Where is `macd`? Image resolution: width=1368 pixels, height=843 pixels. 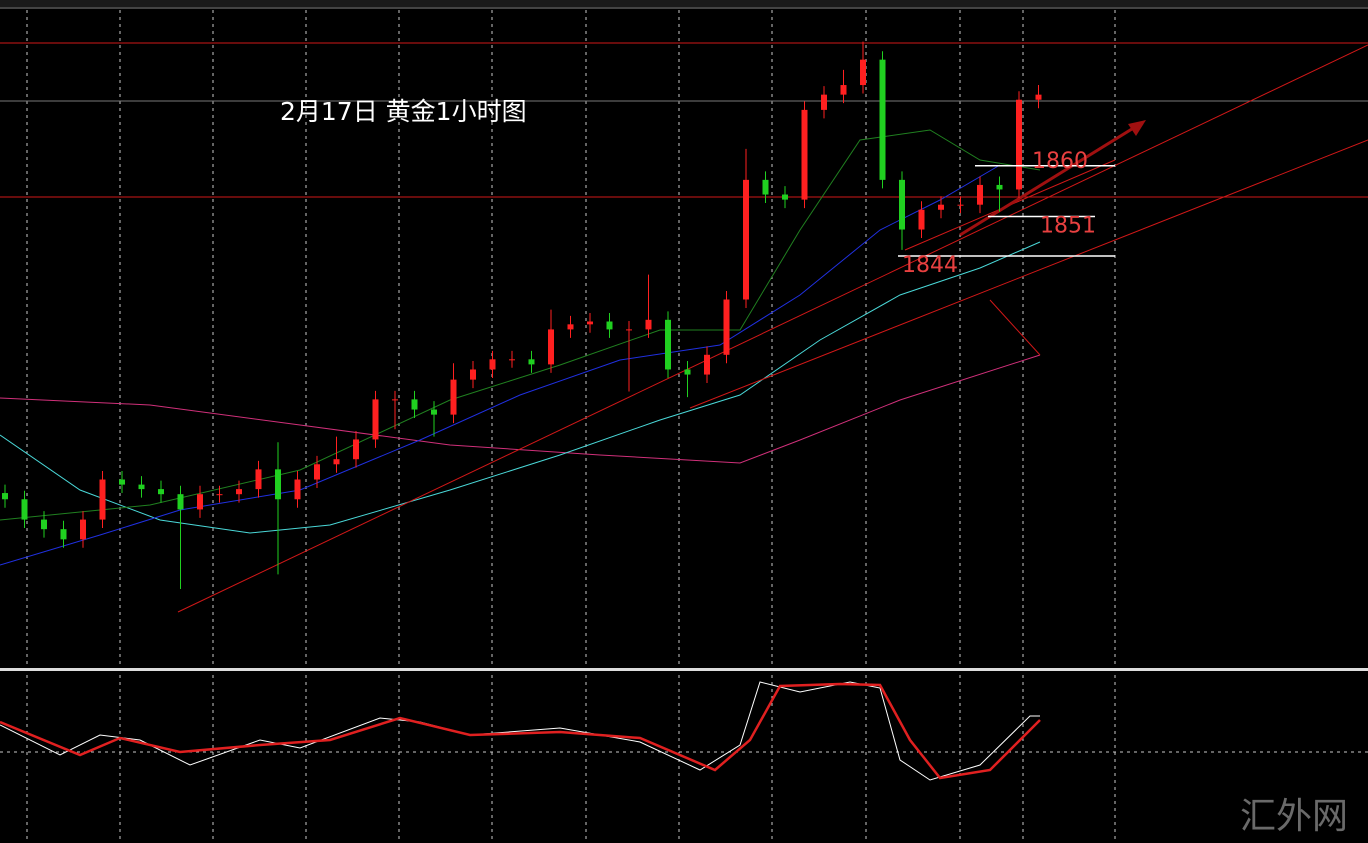
macd is located at coordinates (520, 731).